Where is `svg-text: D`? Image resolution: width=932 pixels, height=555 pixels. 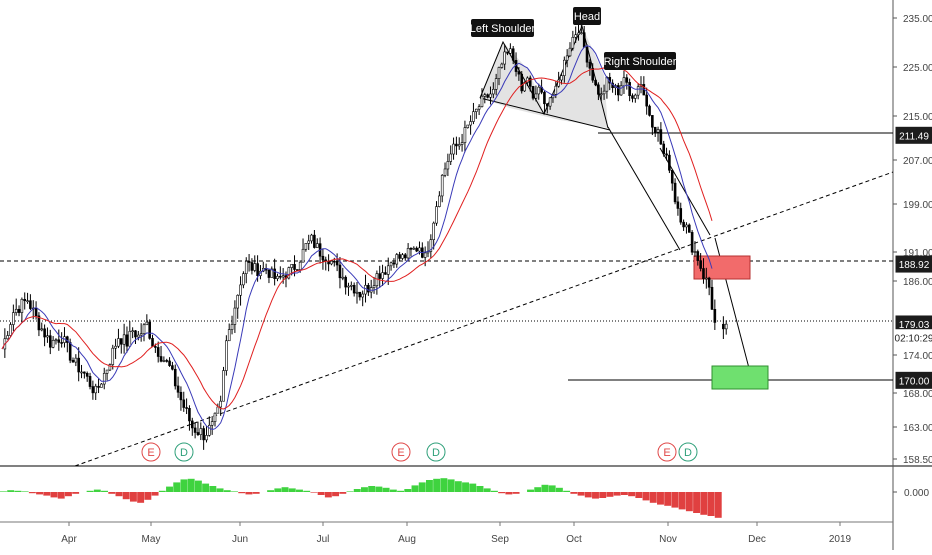
svg-text: D is located at coordinates (184, 453).